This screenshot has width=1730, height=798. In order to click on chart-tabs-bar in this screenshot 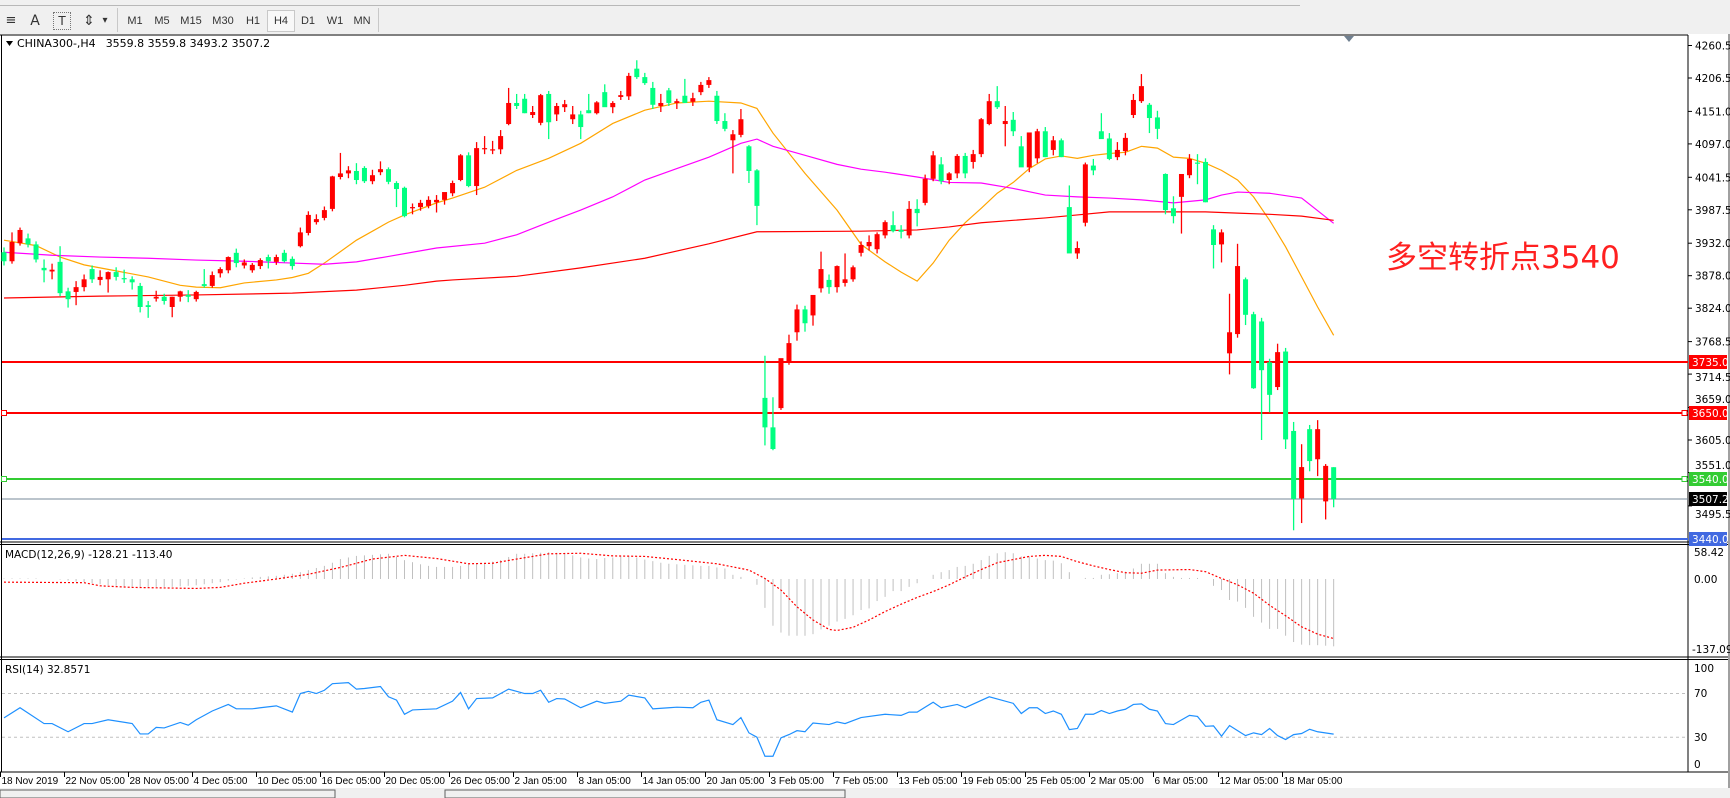, I will do `click(865, 793)`.